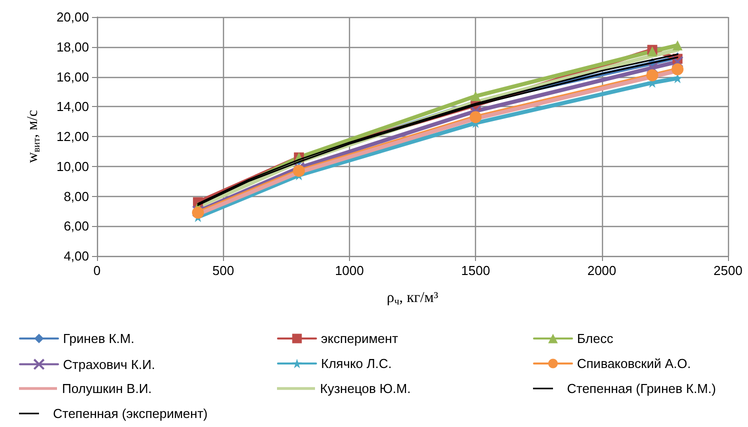  What do you see at coordinates (76, 196) in the screenshot?
I see `y-tick-label: 8,00` at bounding box center [76, 196].